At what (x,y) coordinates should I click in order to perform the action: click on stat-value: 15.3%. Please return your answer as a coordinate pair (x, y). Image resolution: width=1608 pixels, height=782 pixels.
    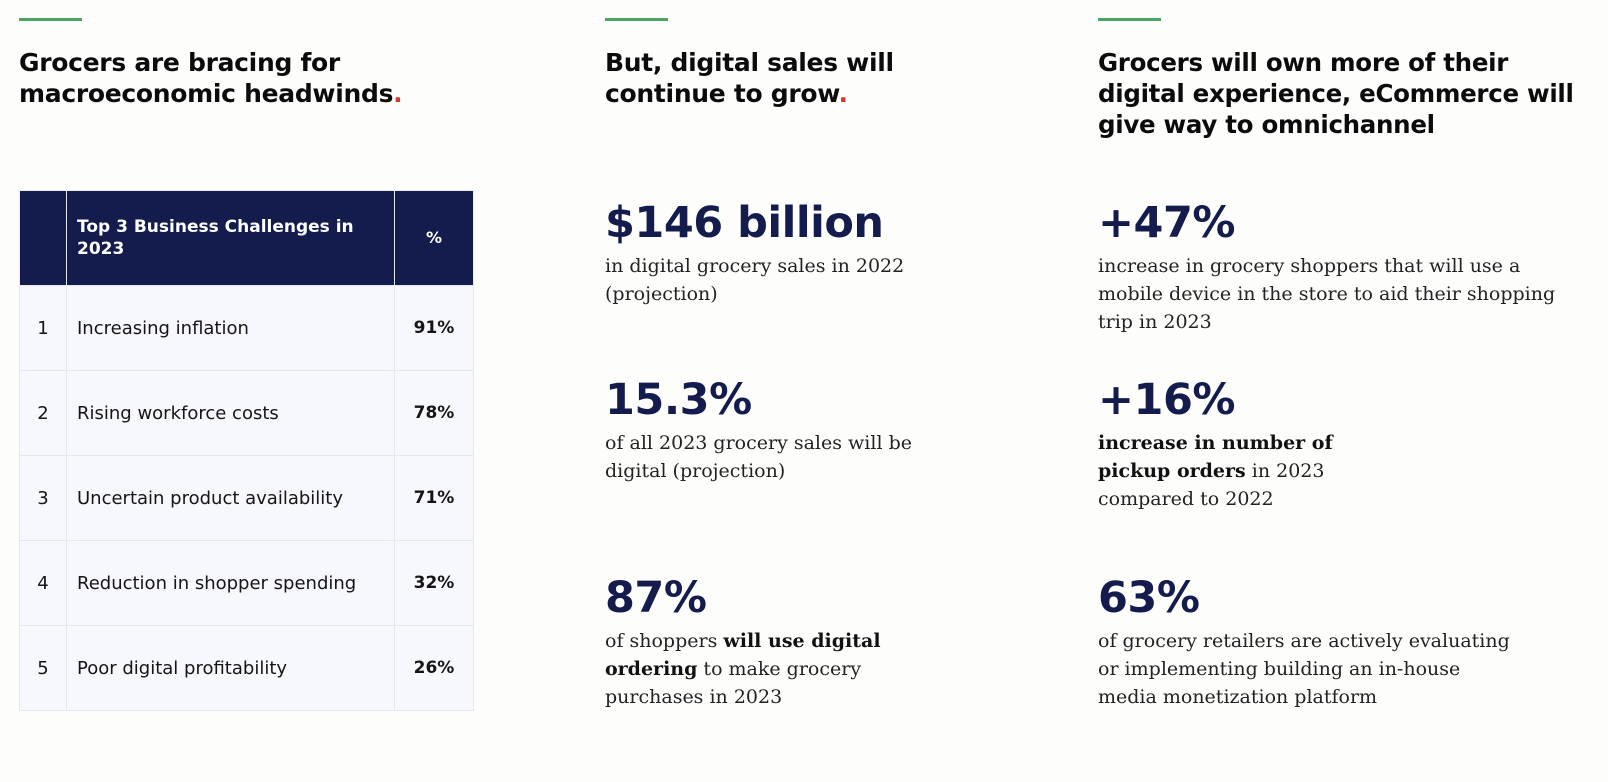
    Looking at the image, I should click on (678, 400).